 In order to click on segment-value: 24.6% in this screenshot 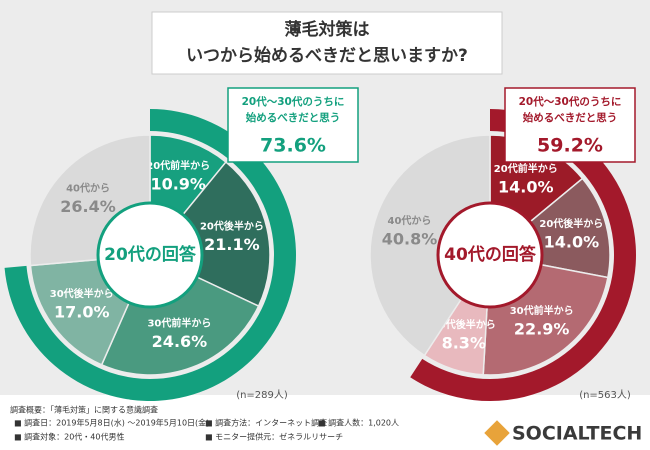, I will do `click(180, 341)`.